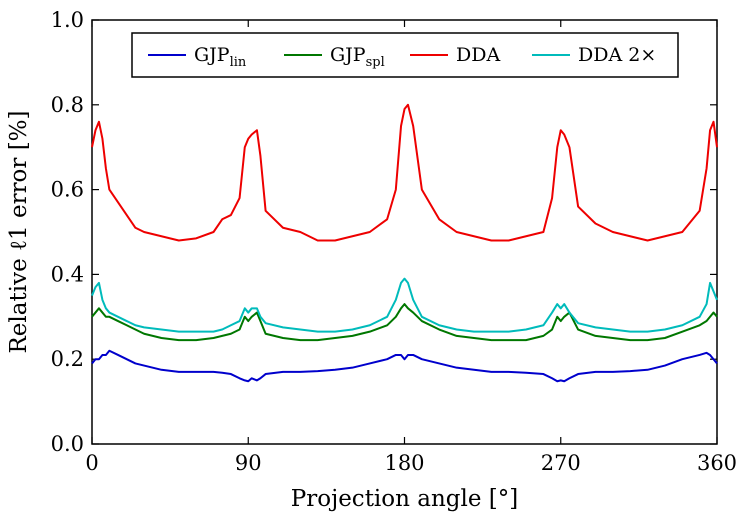 This screenshot has width=746, height=521. What do you see at coordinates (67, 20) in the screenshot?
I see `y-tick-label: 1.0` at bounding box center [67, 20].